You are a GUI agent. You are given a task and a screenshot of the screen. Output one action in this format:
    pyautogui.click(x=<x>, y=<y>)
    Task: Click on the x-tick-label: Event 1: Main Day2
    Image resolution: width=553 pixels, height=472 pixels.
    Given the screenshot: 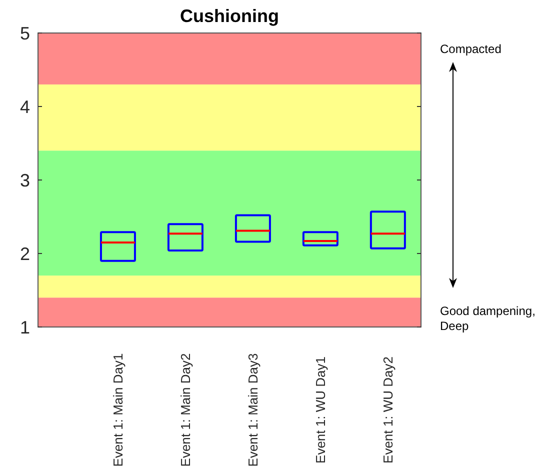 What is the action you would take?
    pyautogui.click(x=186, y=410)
    